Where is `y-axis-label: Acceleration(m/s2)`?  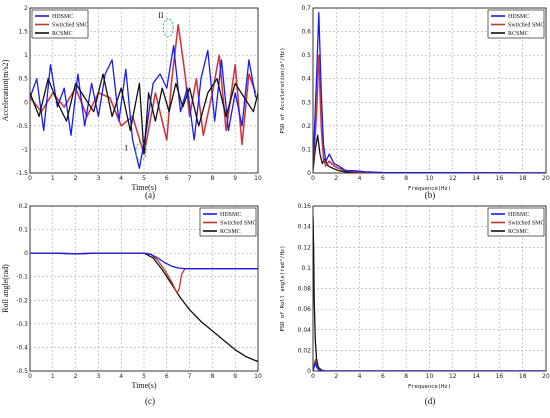 y-axis-label: Acceleration(m/s2) is located at coordinates (5, 90).